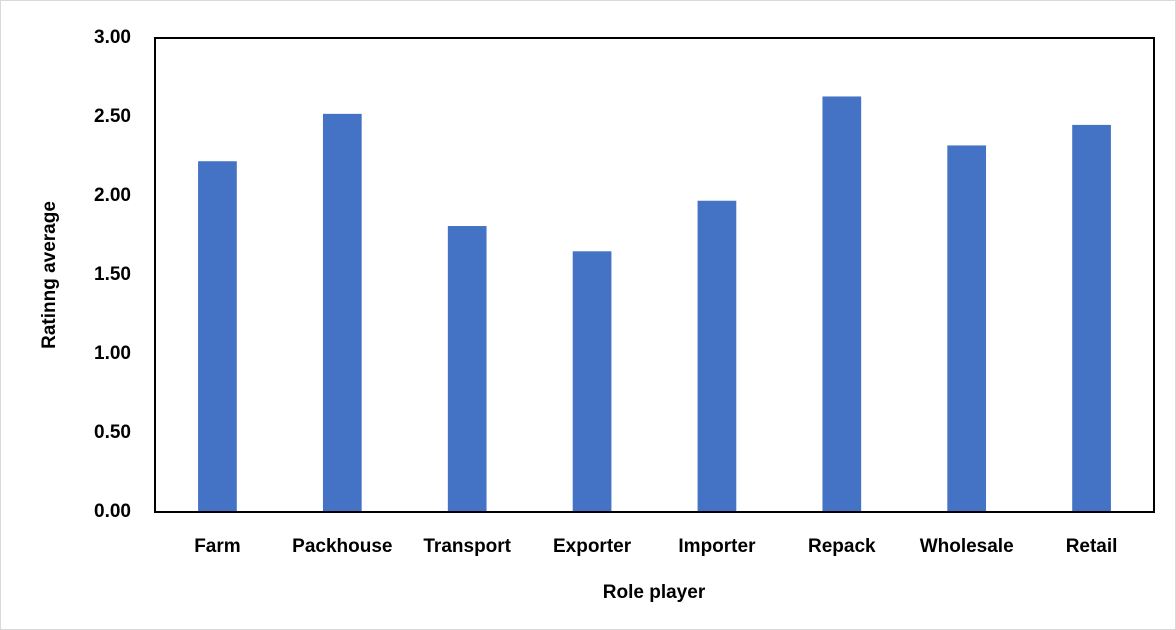  Describe the element at coordinates (112, 116) in the screenshot. I see `y-tick-label: 2.50` at that location.